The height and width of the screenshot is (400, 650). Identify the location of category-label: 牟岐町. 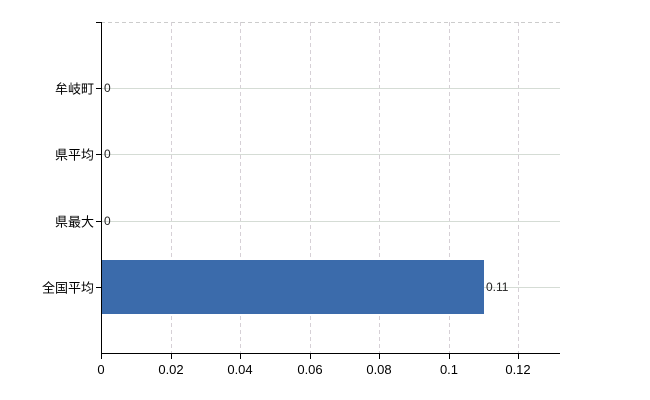
(74, 89).